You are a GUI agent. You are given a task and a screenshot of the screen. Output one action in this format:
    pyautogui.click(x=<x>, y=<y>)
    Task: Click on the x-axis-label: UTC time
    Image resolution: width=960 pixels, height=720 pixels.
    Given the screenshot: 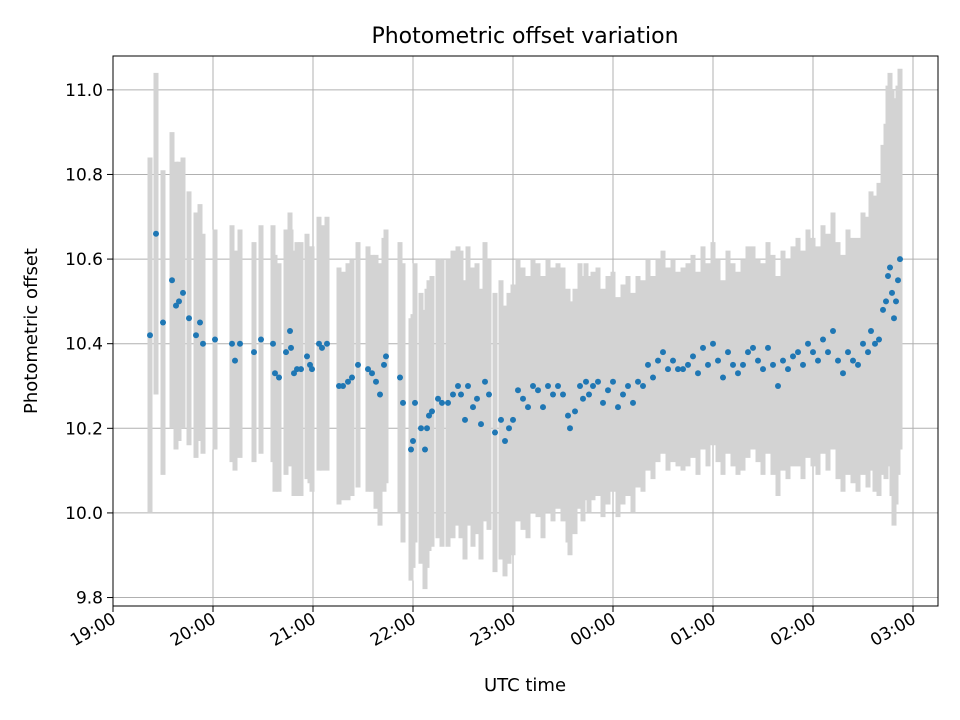 What is the action you would take?
    pyautogui.click(x=525, y=685)
    